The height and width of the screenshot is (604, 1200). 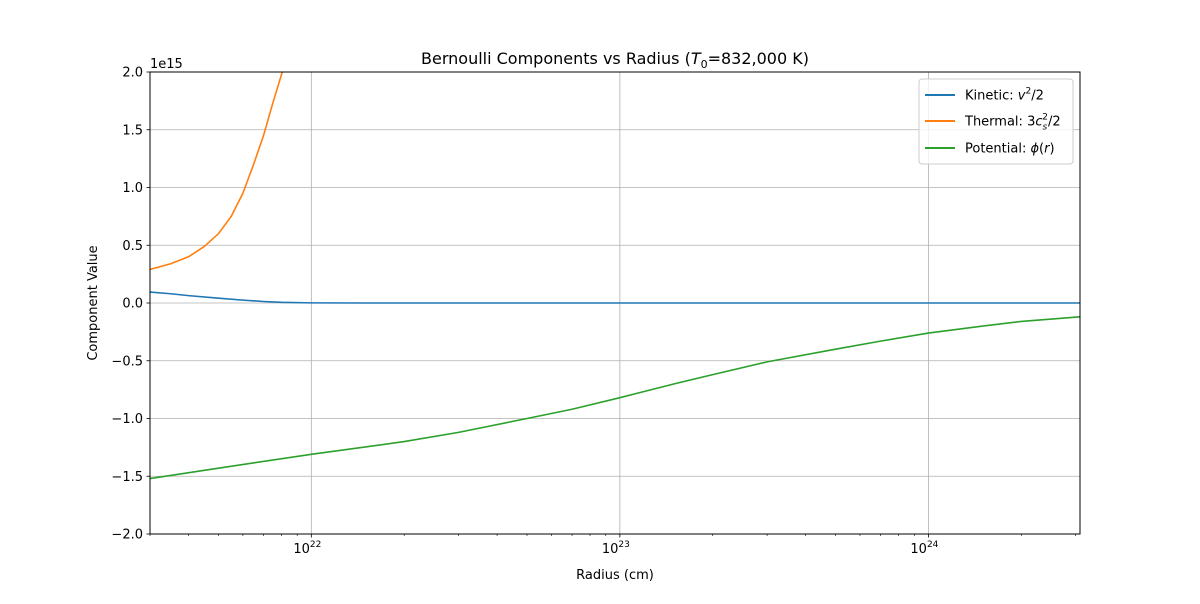 I want to click on y-tick-label: −0.5, so click(x=127, y=361).